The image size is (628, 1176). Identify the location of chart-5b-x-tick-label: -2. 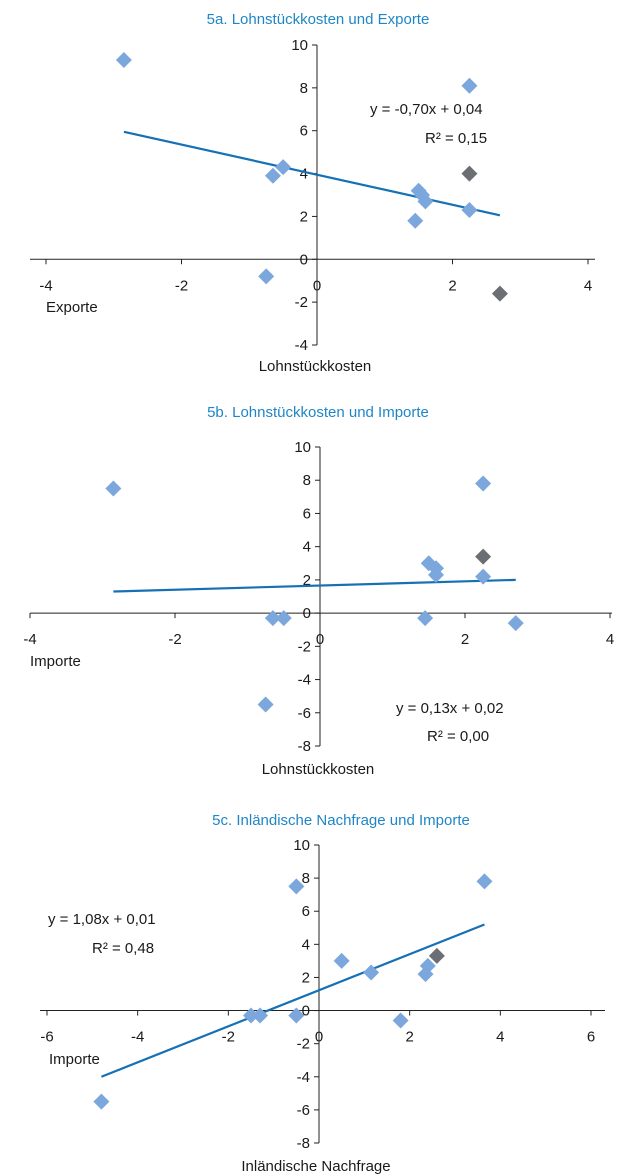
(174, 639).